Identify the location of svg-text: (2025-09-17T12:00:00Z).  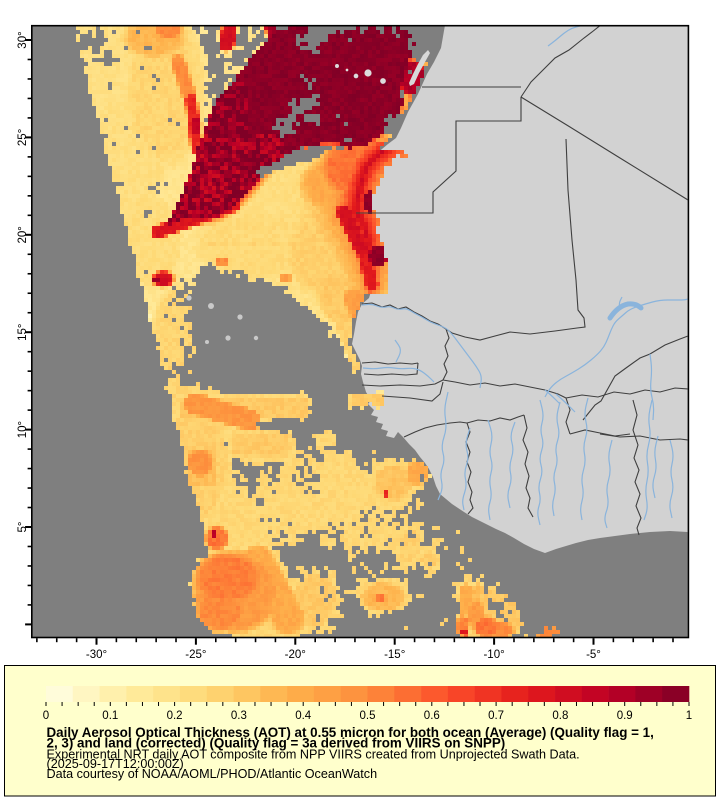
(115, 764).